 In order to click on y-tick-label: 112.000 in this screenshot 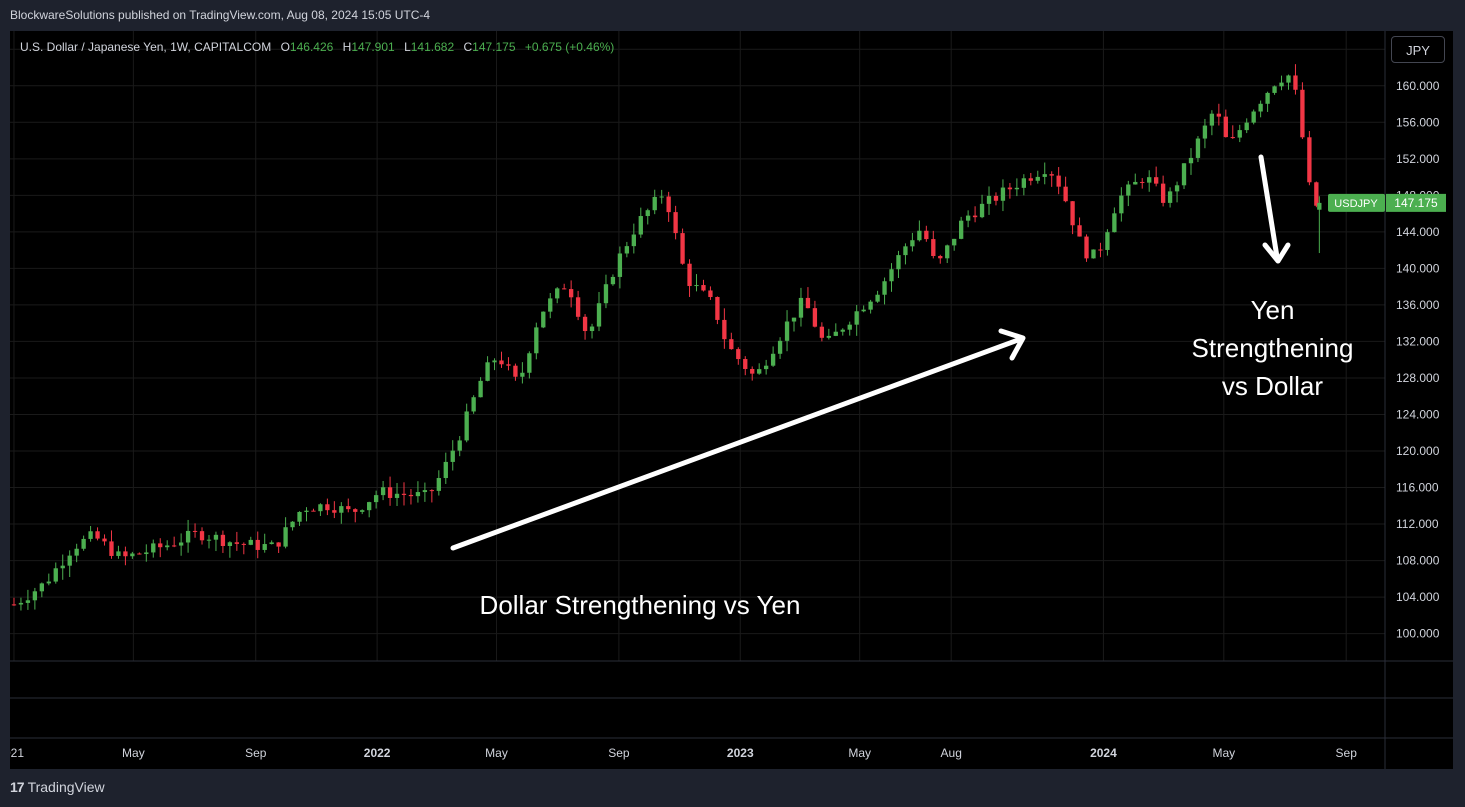, I will do `click(1417, 524)`.